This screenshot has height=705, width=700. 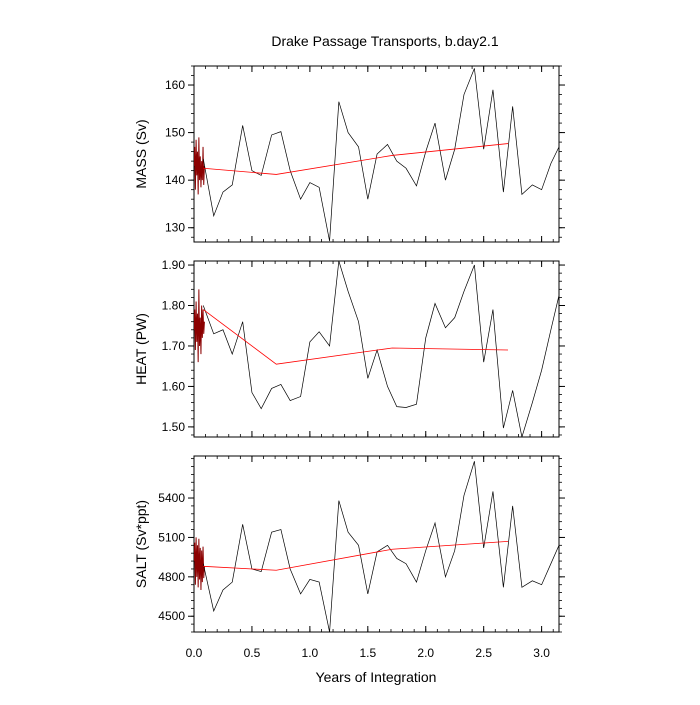 I want to click on y-tick-label: 5400, so click(x=171, y=498).